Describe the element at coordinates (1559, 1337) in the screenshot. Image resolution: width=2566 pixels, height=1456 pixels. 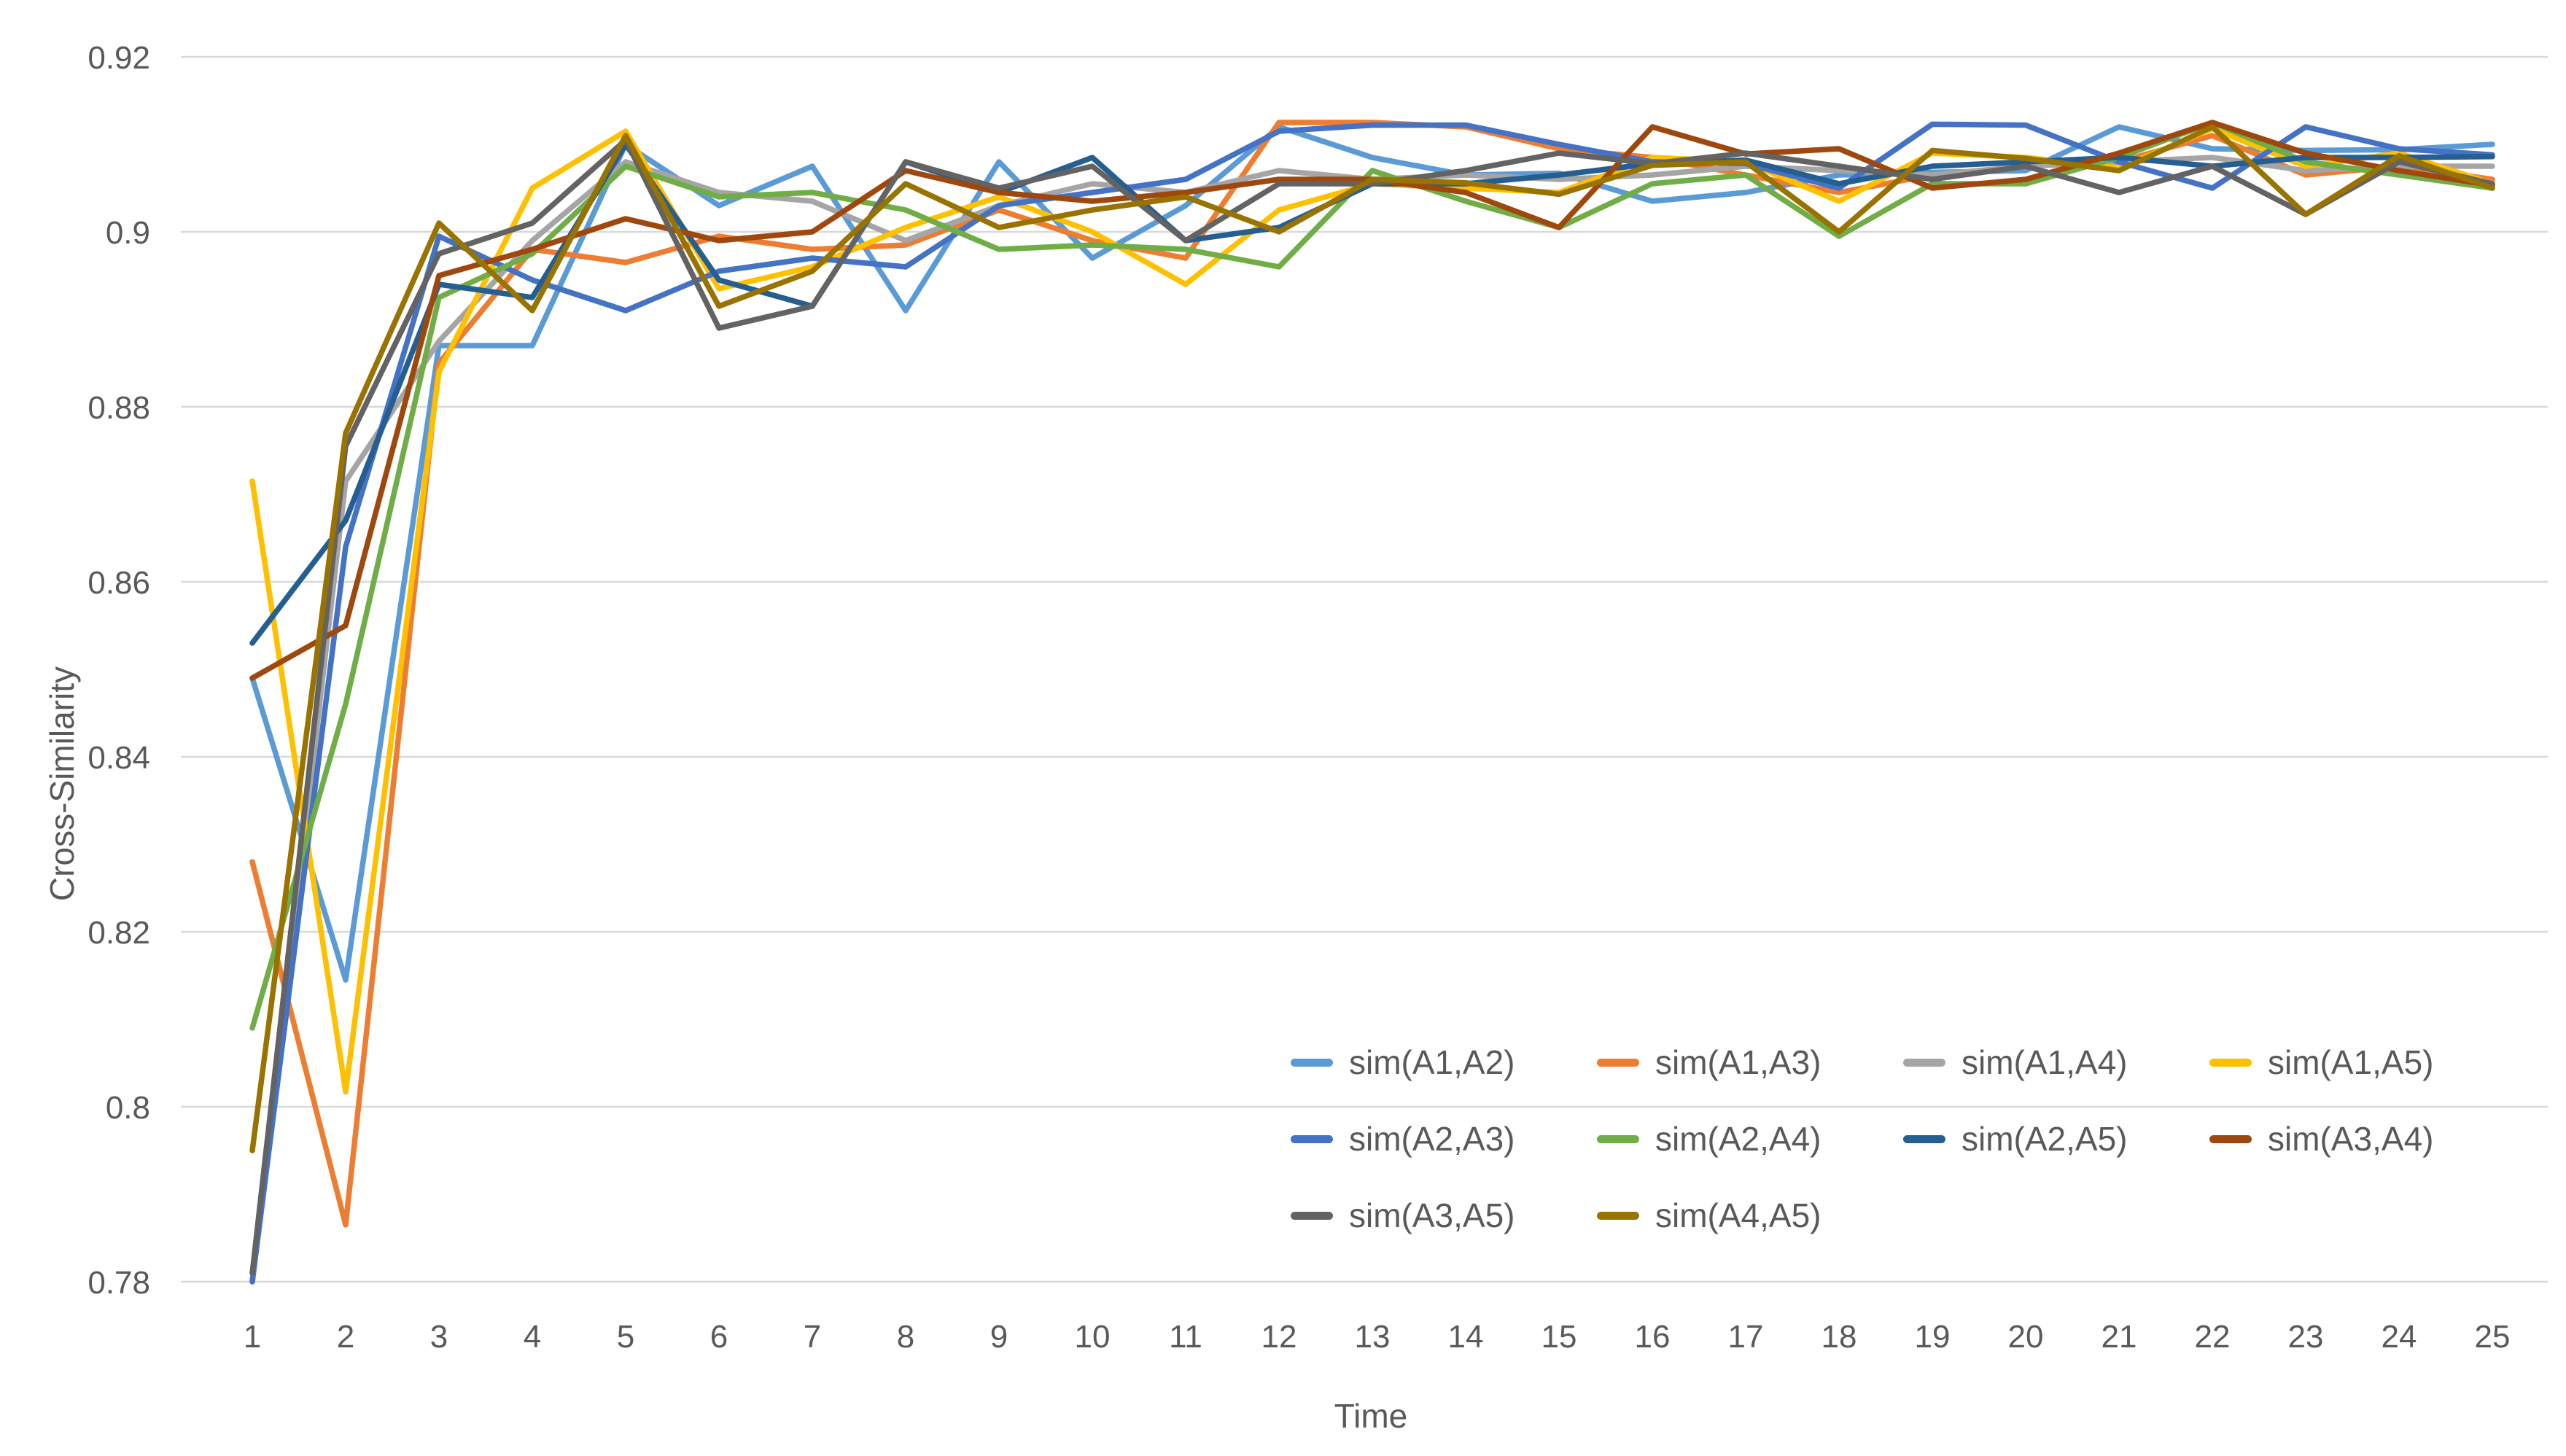
I see `x-tick-label: 15` at that location.